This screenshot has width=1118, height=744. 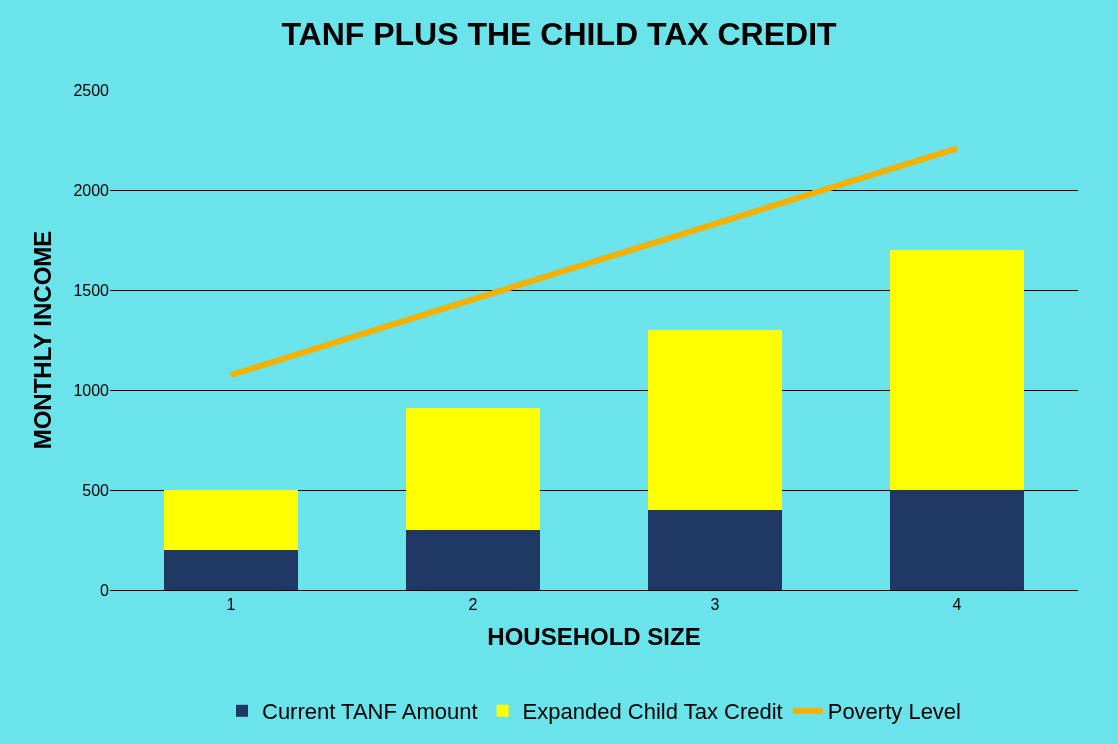 What do you see at coordinates (91, 90) in the screenshot?
I see `y-tick-label: 2500` at bounding box center [91, 90].